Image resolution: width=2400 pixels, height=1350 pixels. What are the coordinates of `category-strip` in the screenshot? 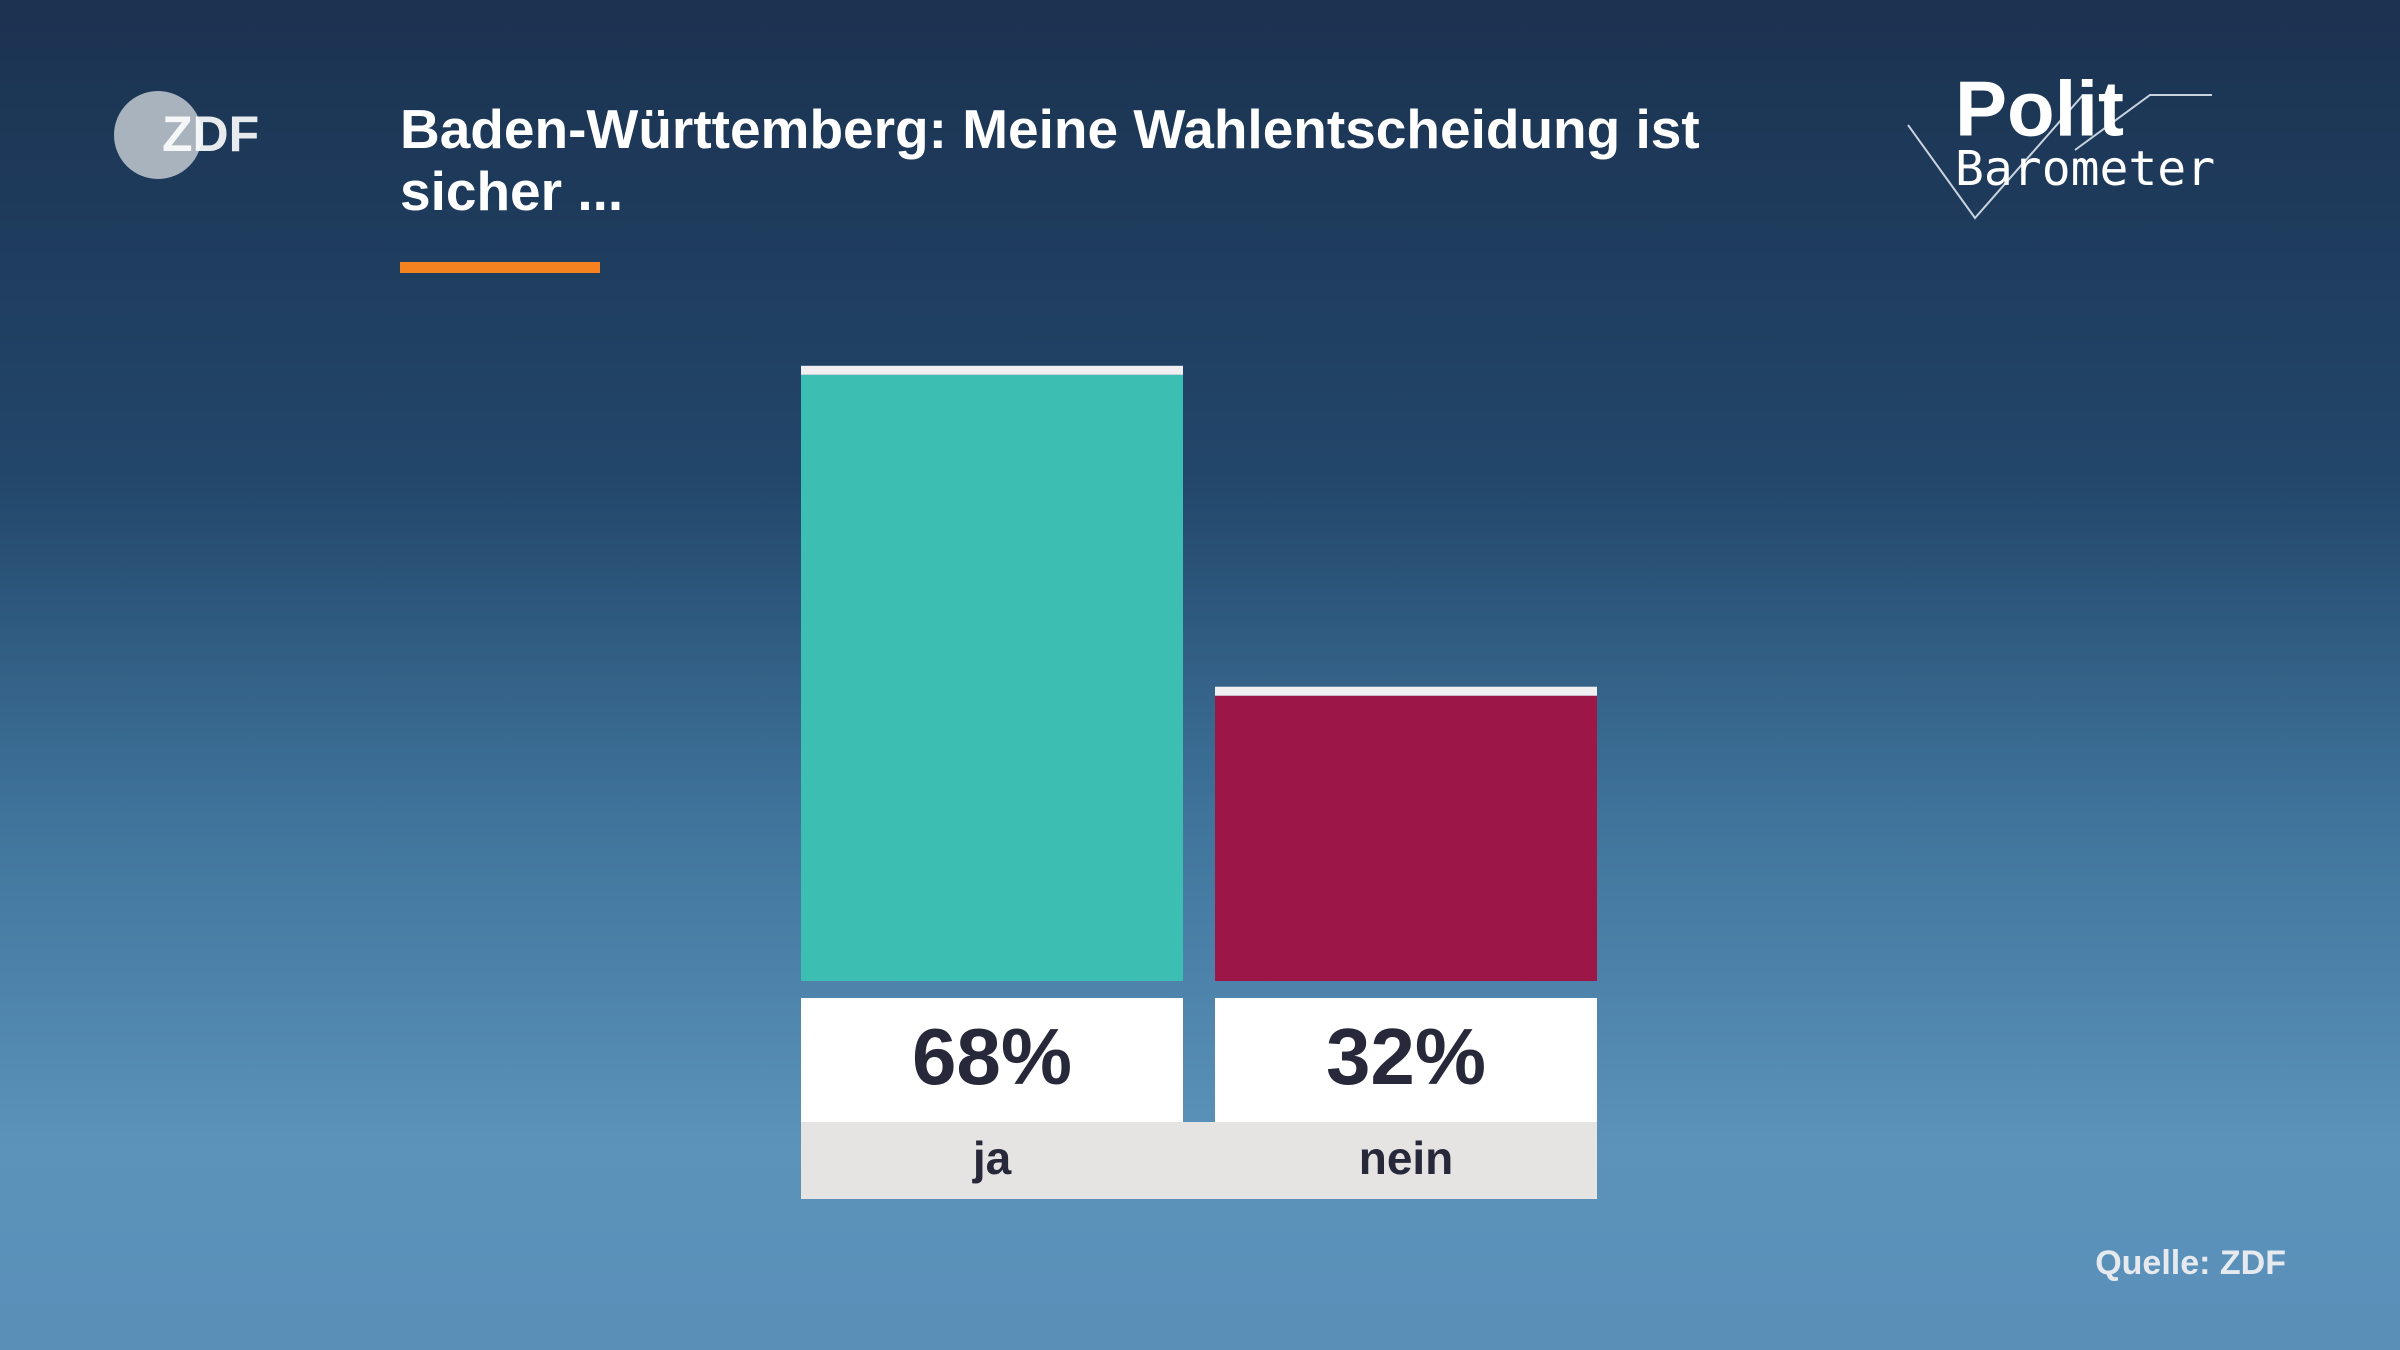 It's located at (1199, 1160).